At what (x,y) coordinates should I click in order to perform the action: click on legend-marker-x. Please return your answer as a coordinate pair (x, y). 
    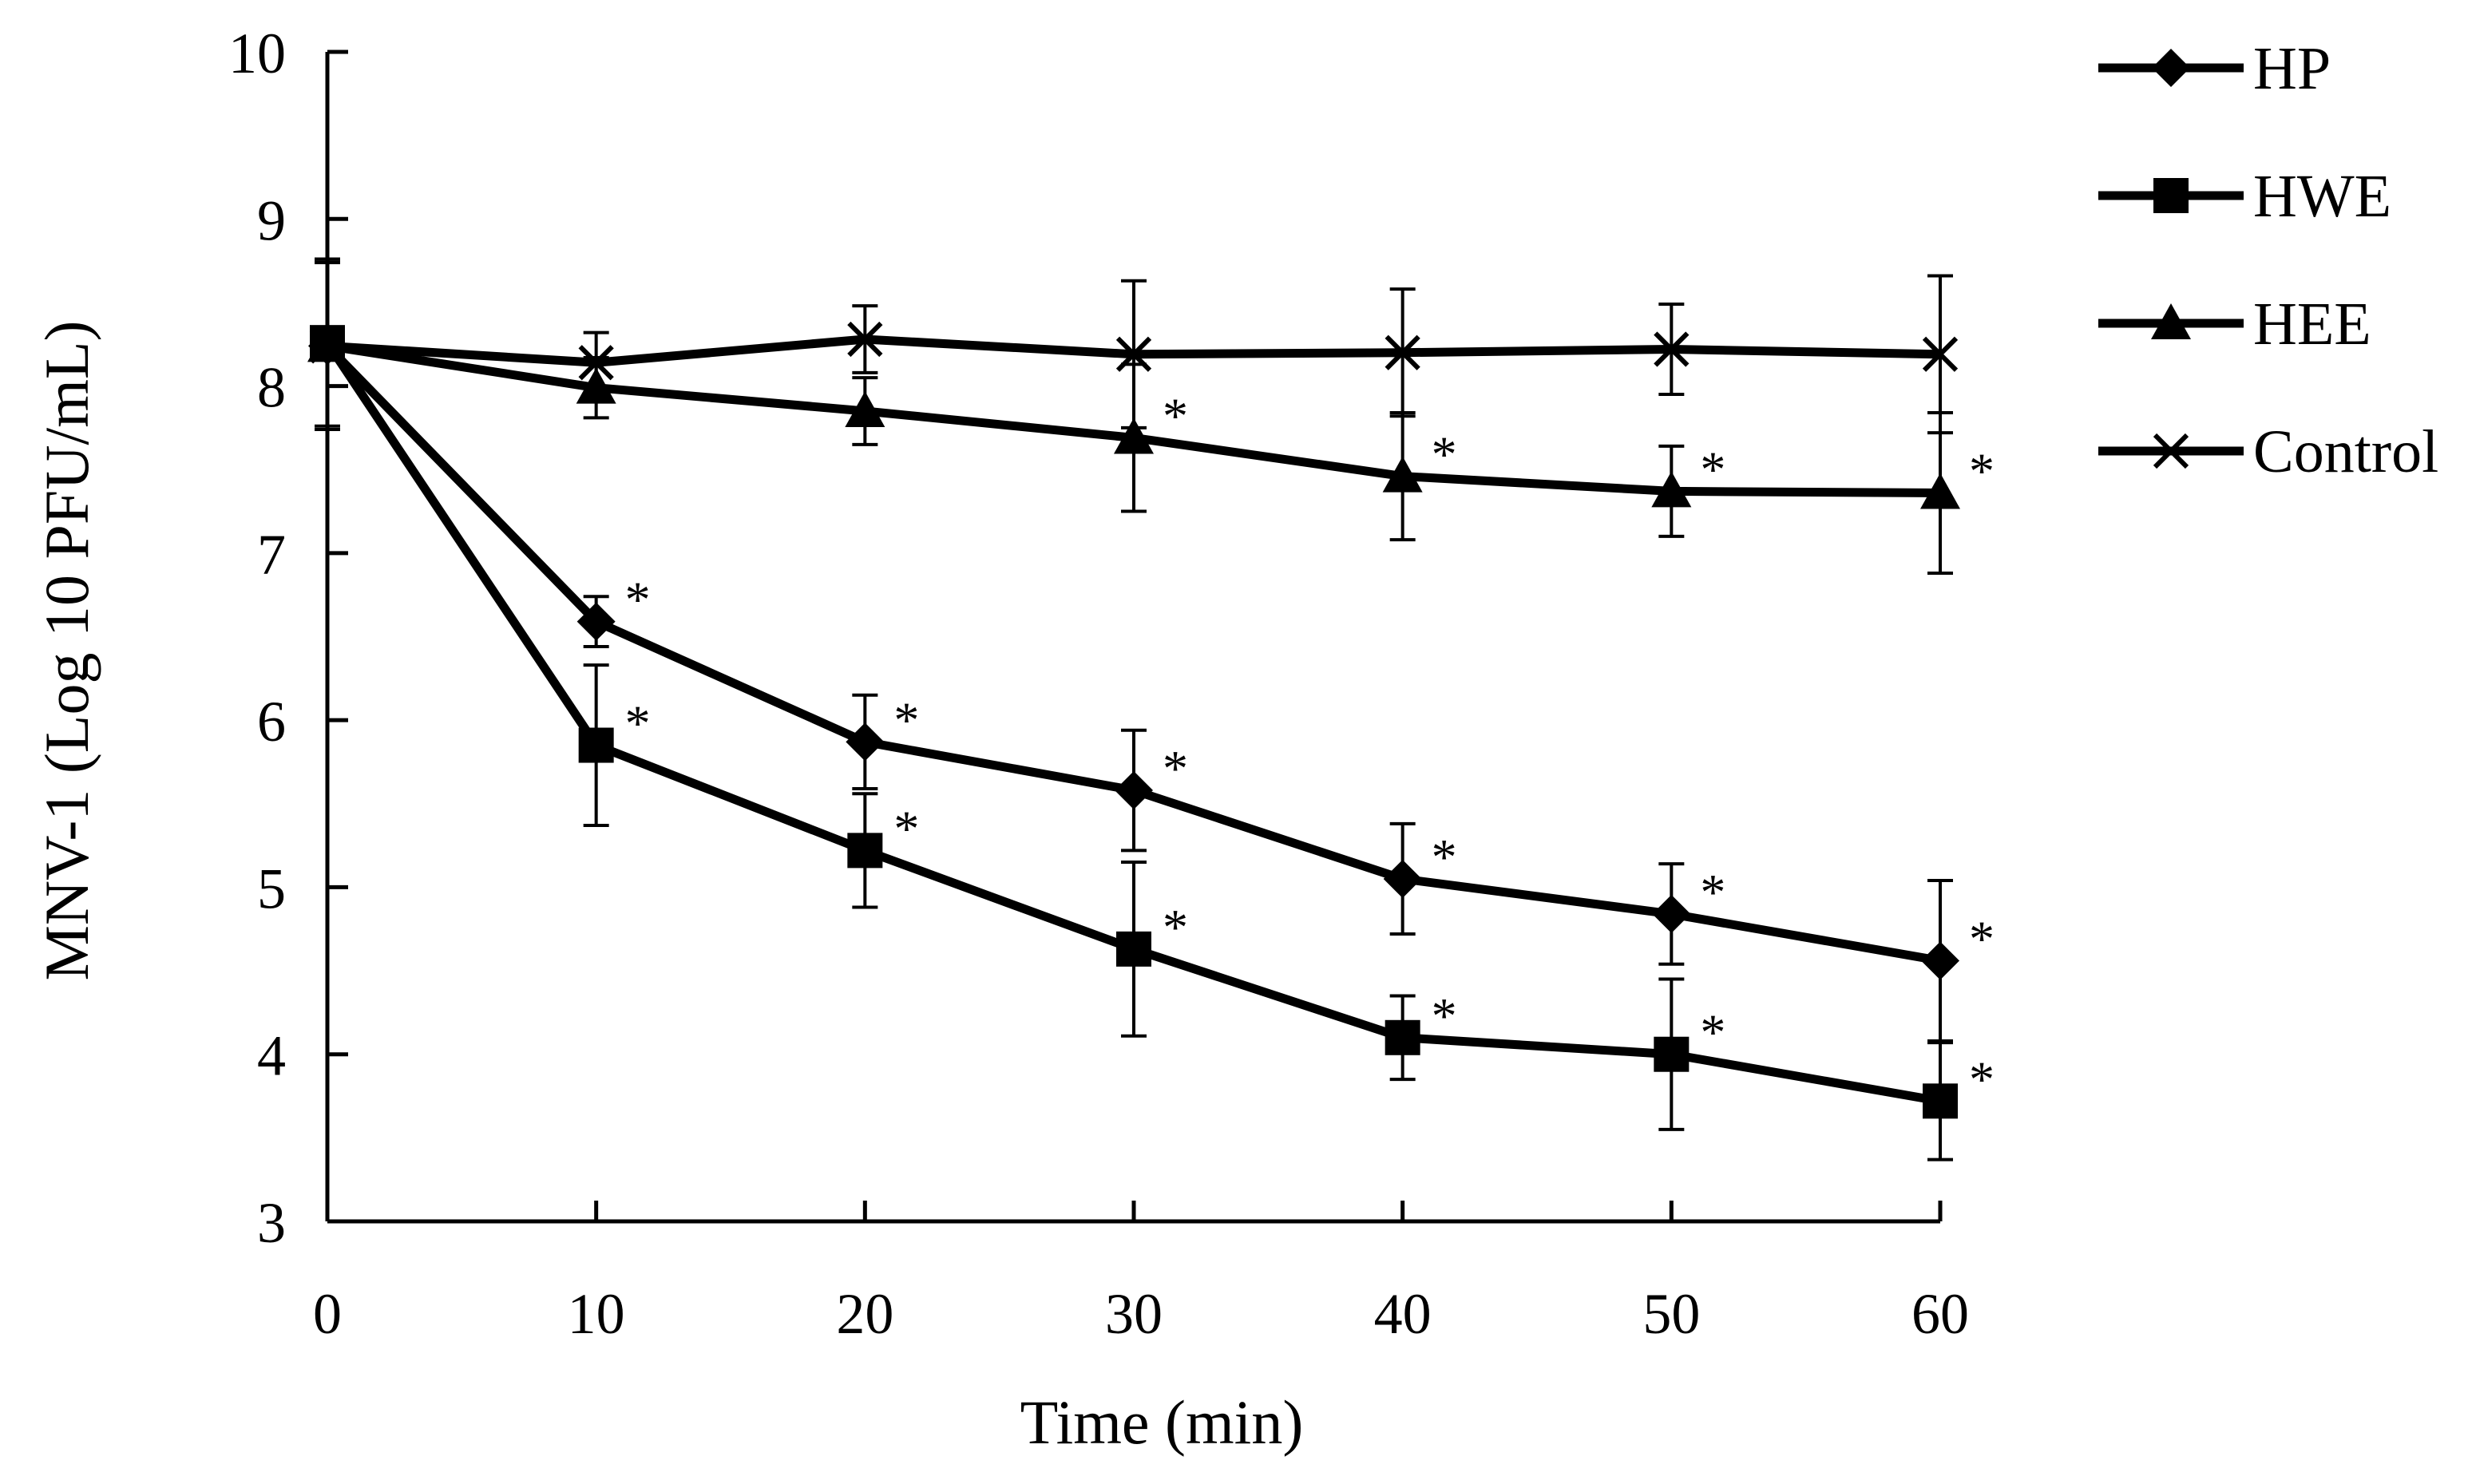
    Looking at the image, I should click on (2171, 451).